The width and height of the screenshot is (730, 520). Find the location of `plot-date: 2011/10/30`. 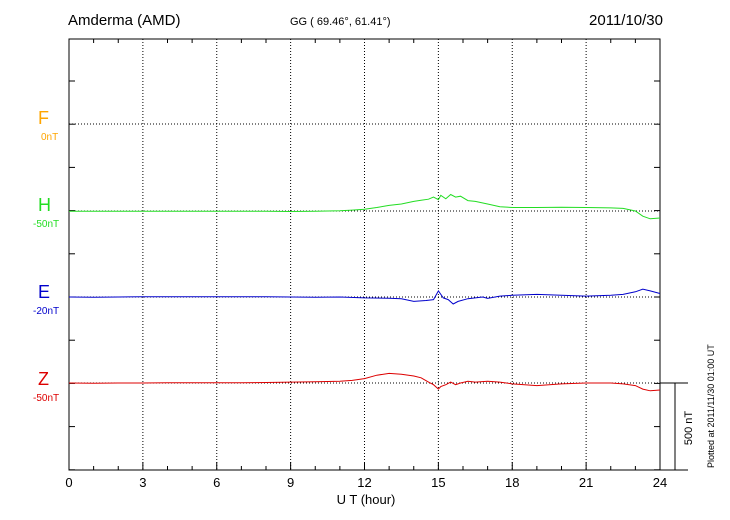

plot-date: 2011/10/30 is located at coordinates (626, 20).